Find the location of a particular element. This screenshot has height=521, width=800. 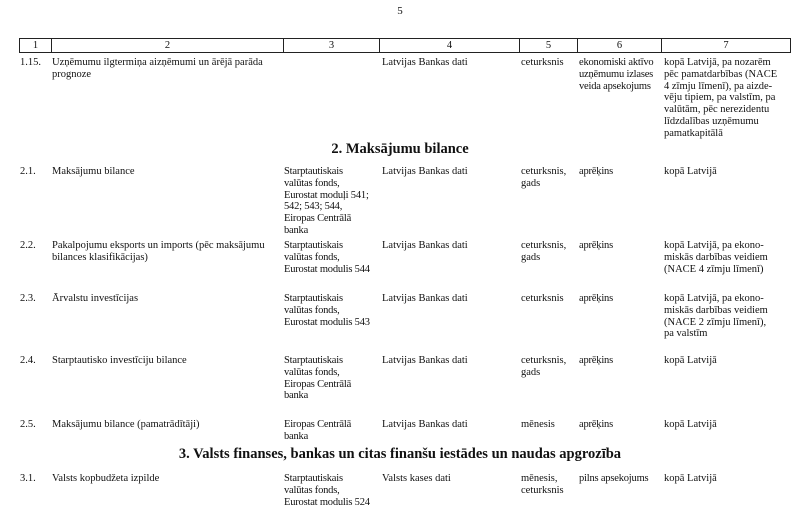

international-requirement-cell: Eiropas Centrālā banka is located at coordinates (318, 430).